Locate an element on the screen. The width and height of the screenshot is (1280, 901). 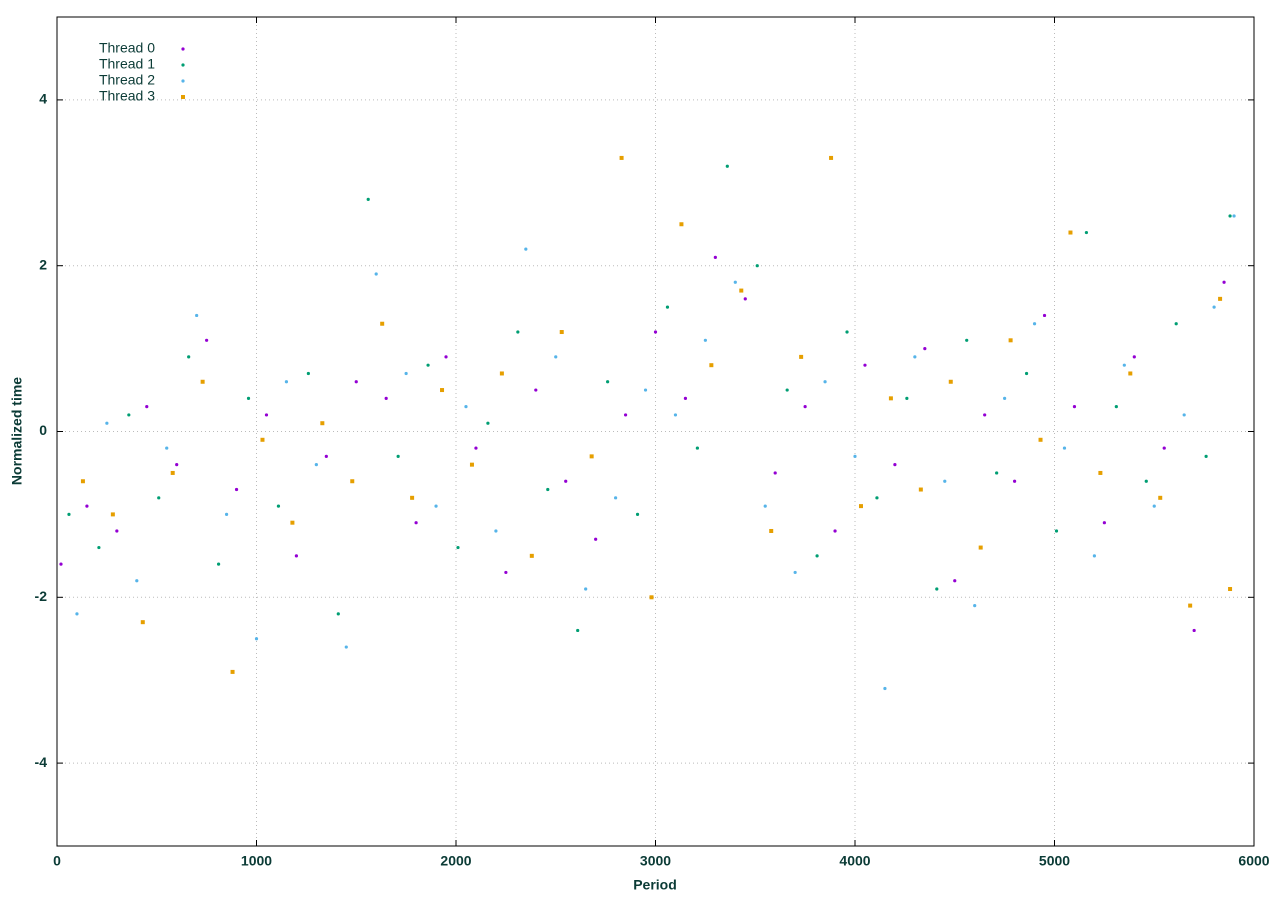
legend-label: Thread 1 is located at coordinates (127, 64).